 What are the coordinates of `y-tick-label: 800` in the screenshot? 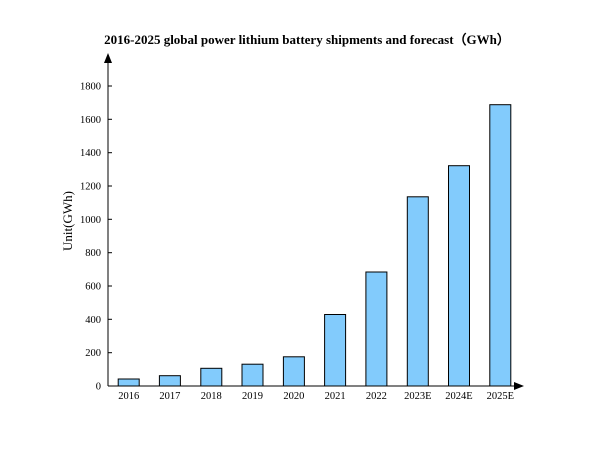 It's located at (93, 253).